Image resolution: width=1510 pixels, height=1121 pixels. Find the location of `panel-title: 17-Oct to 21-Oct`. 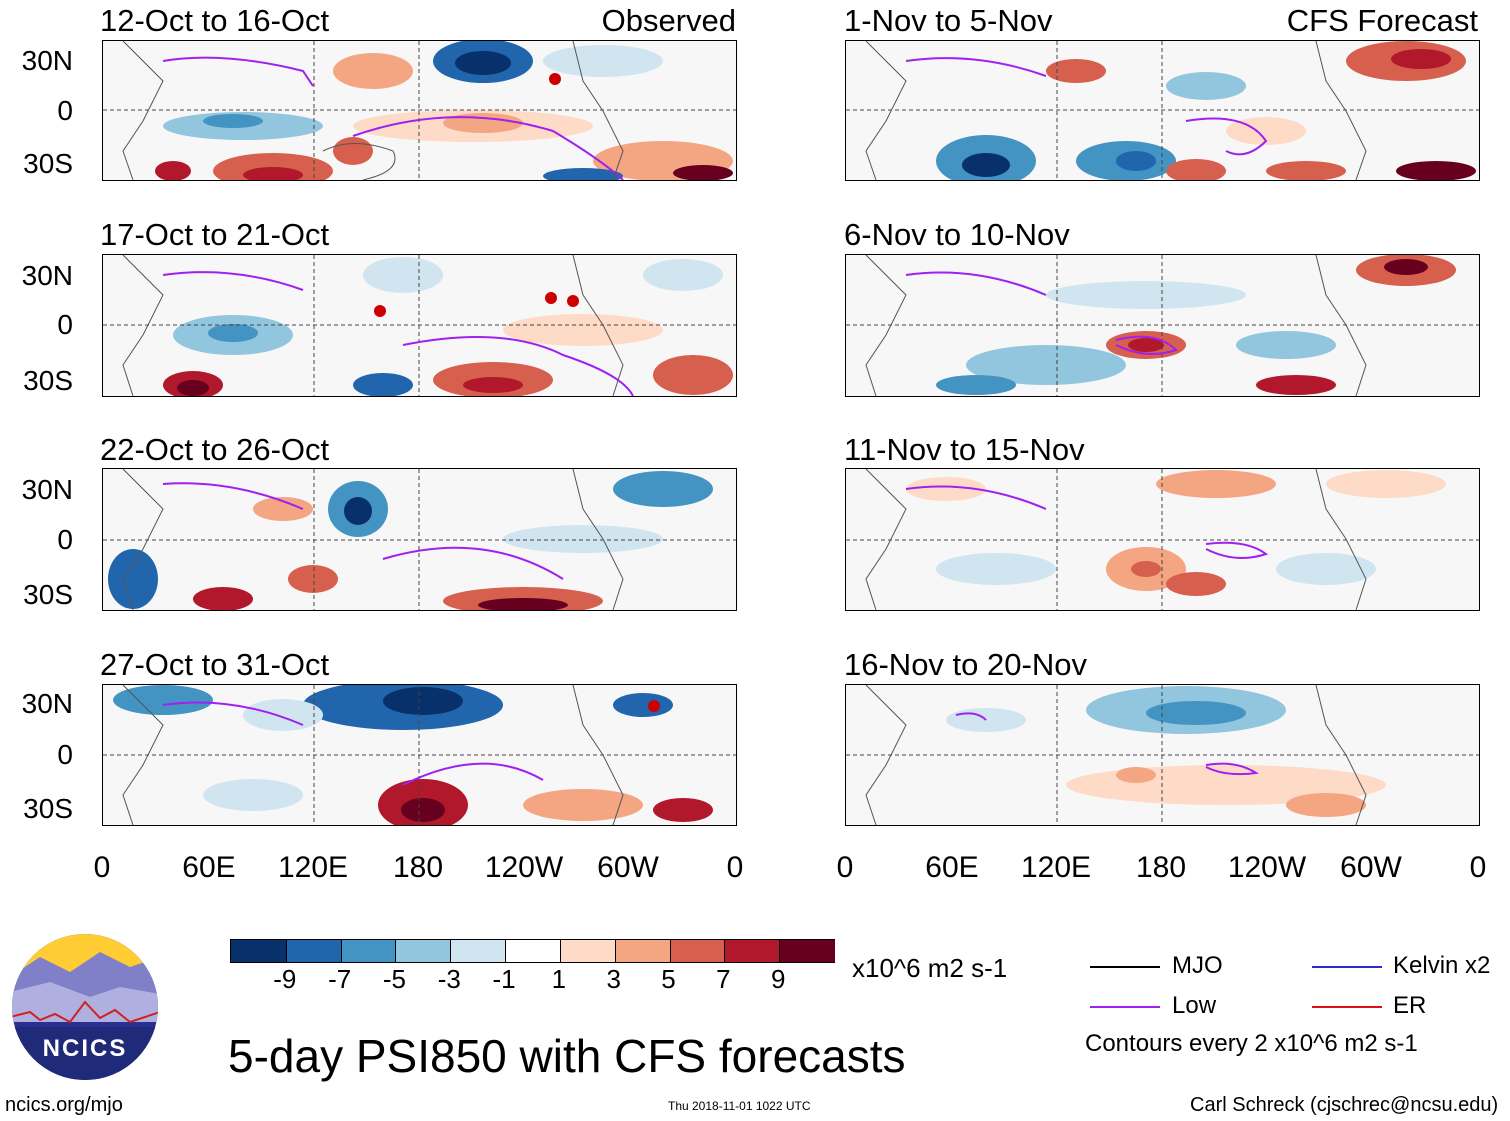

panel-title: 17-Oct to 21-Oct is located at coordinates (215, 234).